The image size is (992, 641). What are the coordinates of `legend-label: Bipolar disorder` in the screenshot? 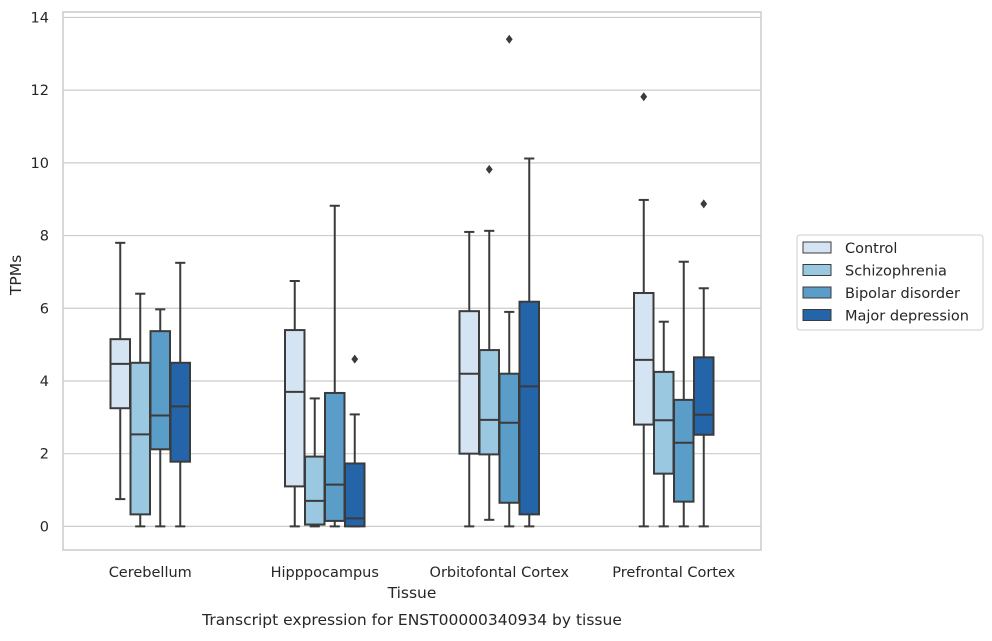 It's located at (902, 294).